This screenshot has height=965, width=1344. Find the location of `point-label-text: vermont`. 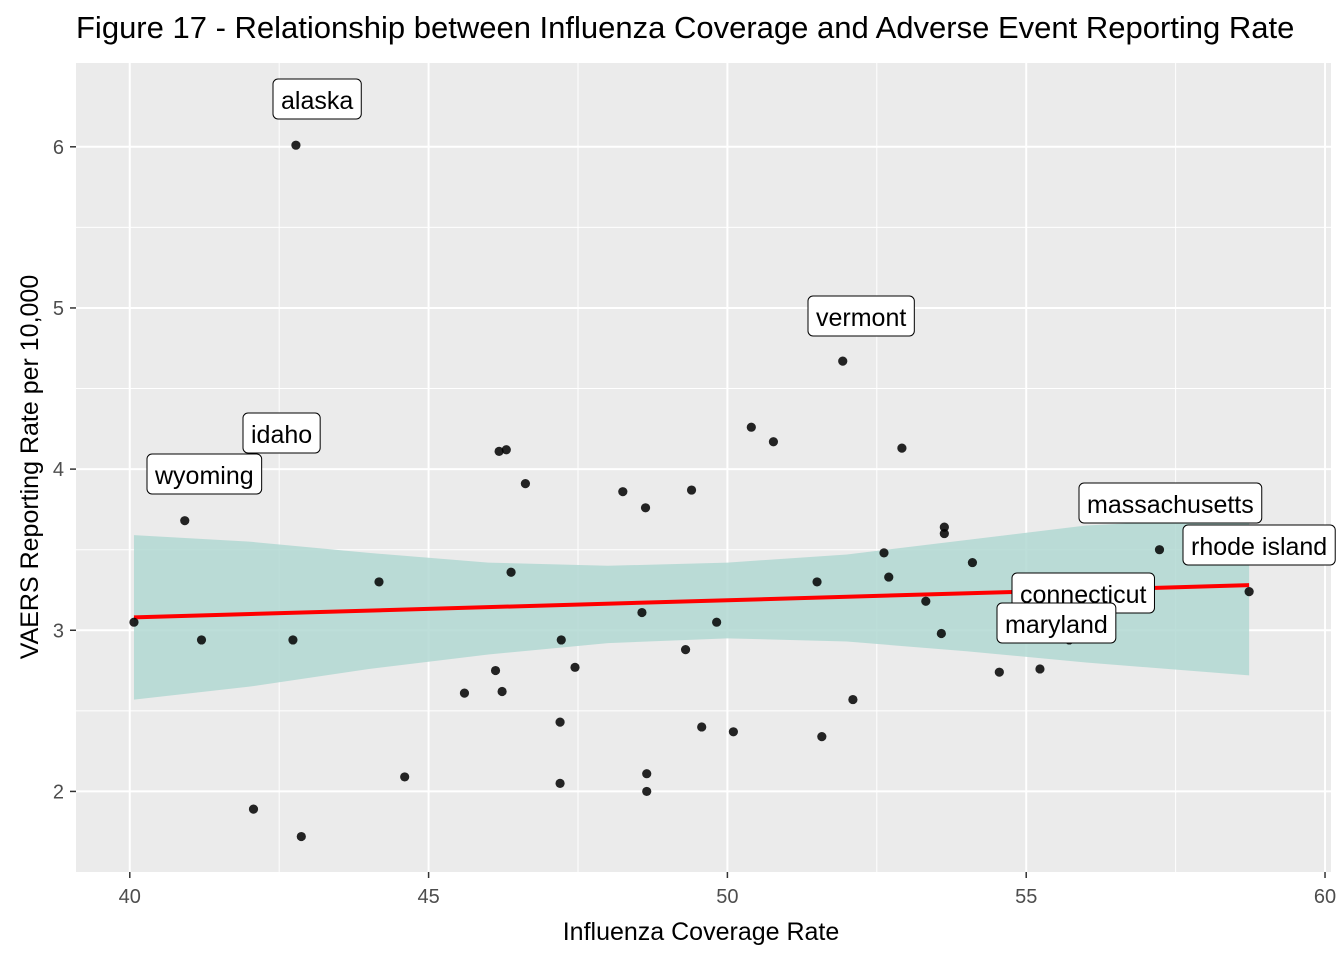

point-label-text: vermont is located at coordinates (861, 318).